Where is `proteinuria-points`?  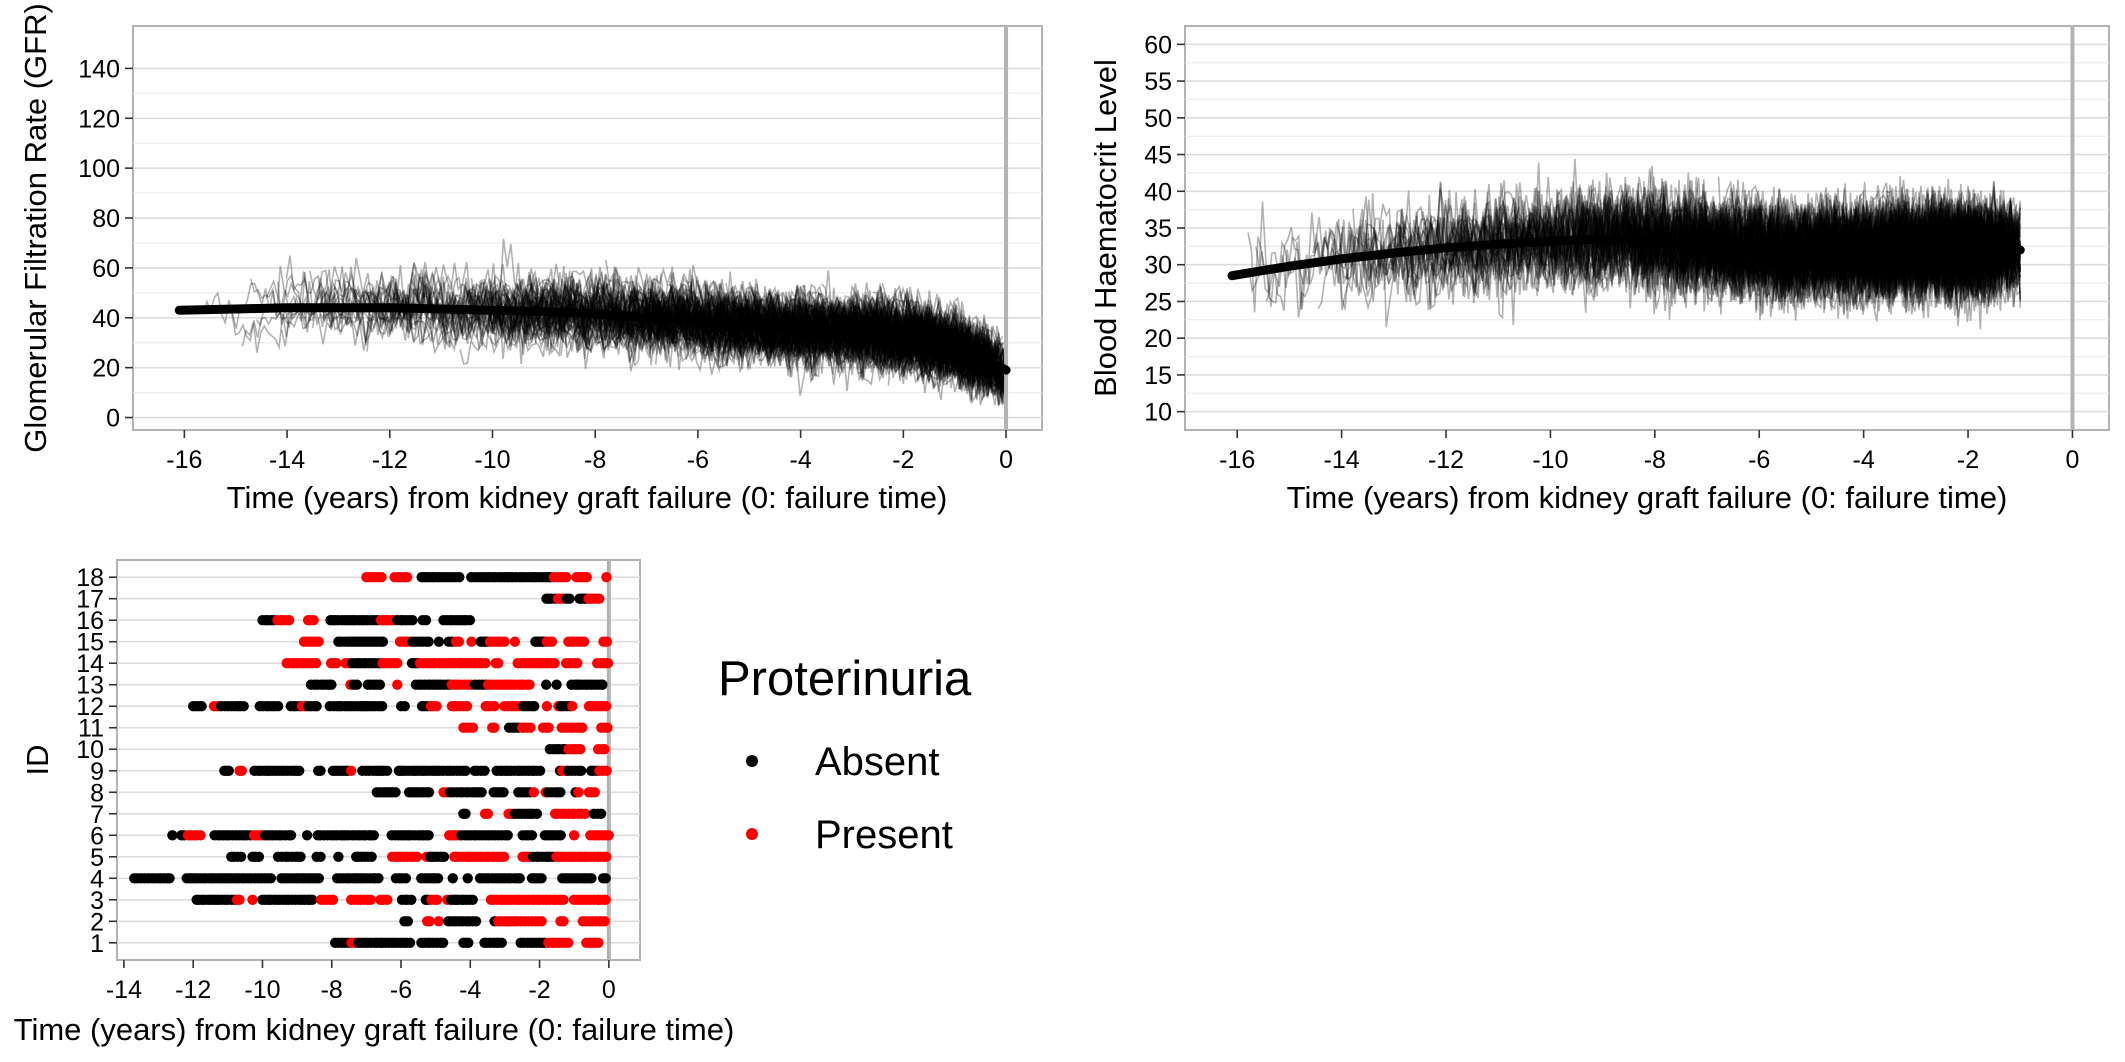
proteinuria-points is located at coordinates (371, 760).